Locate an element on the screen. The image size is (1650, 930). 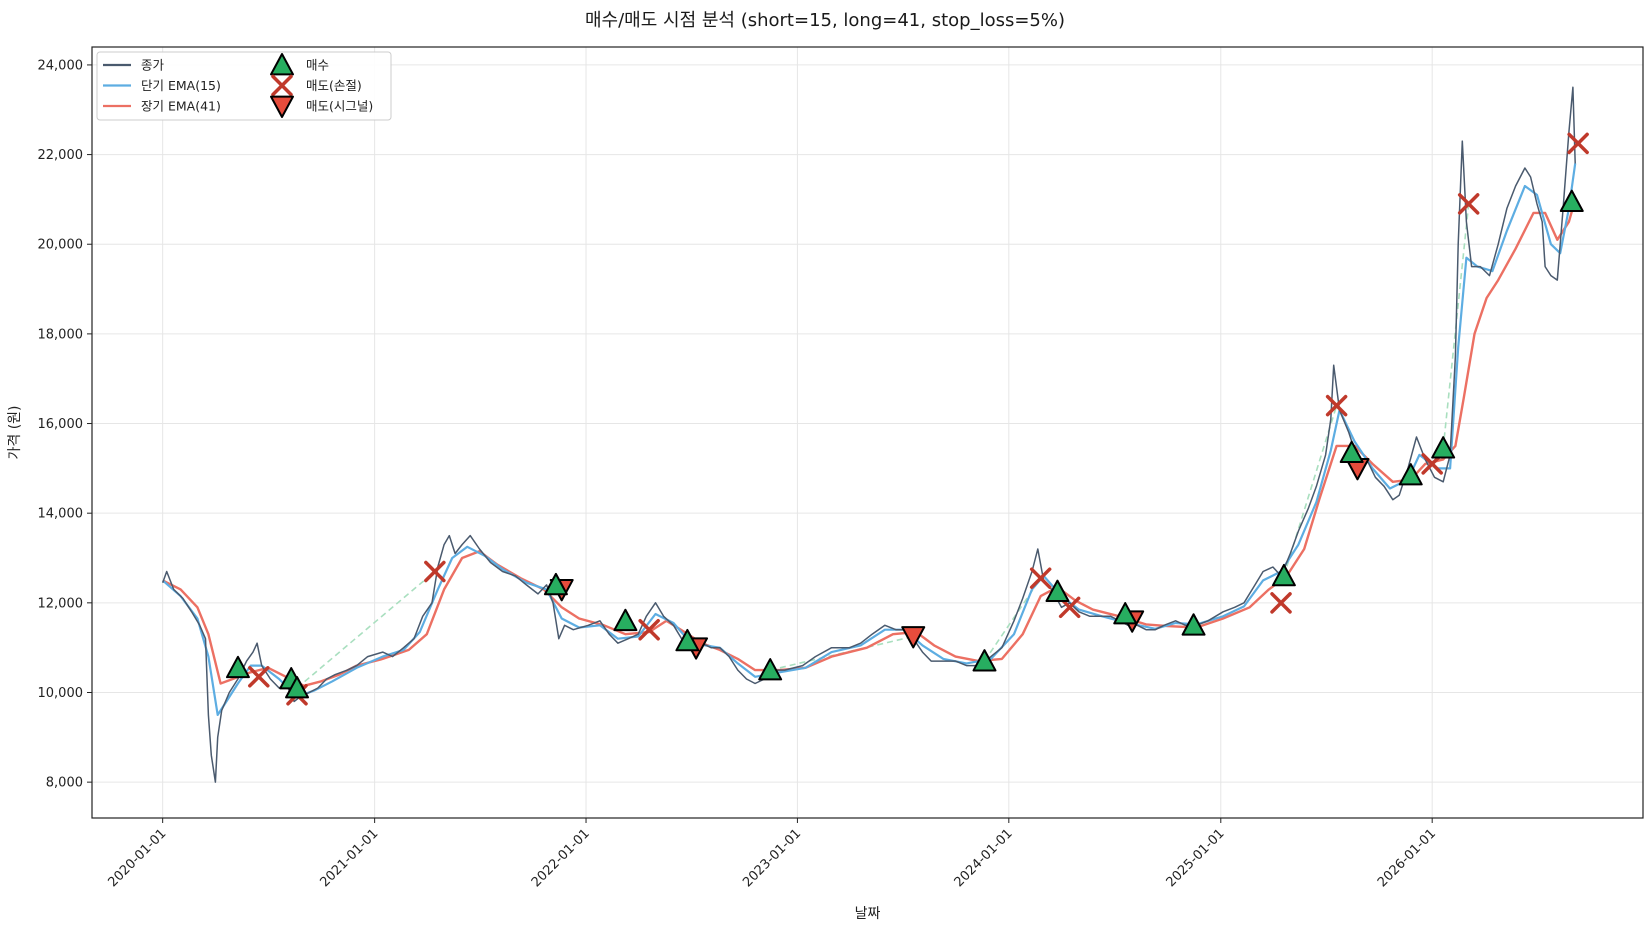
x-tick-label: 2026-01-01 is located at coordinates (1407, 858).